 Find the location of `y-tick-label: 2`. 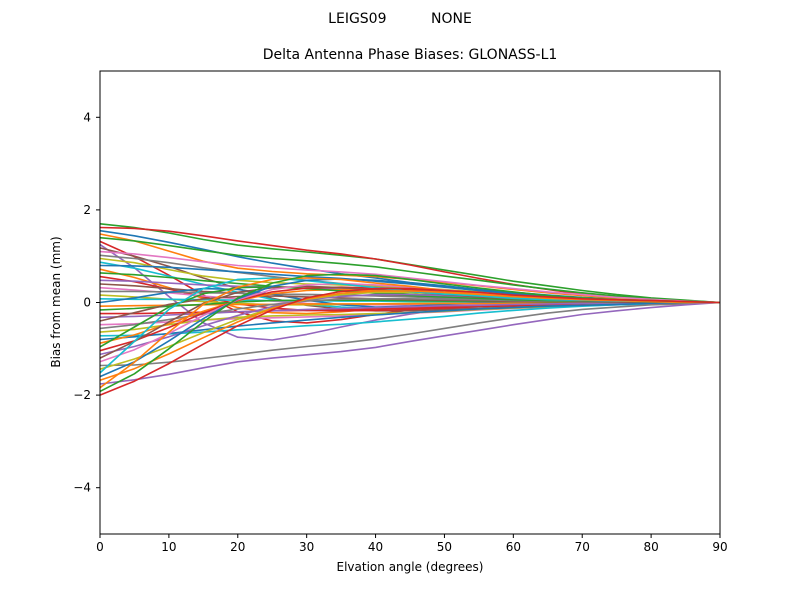

y-tick-label: 2 is located at coordinates (87, 210).